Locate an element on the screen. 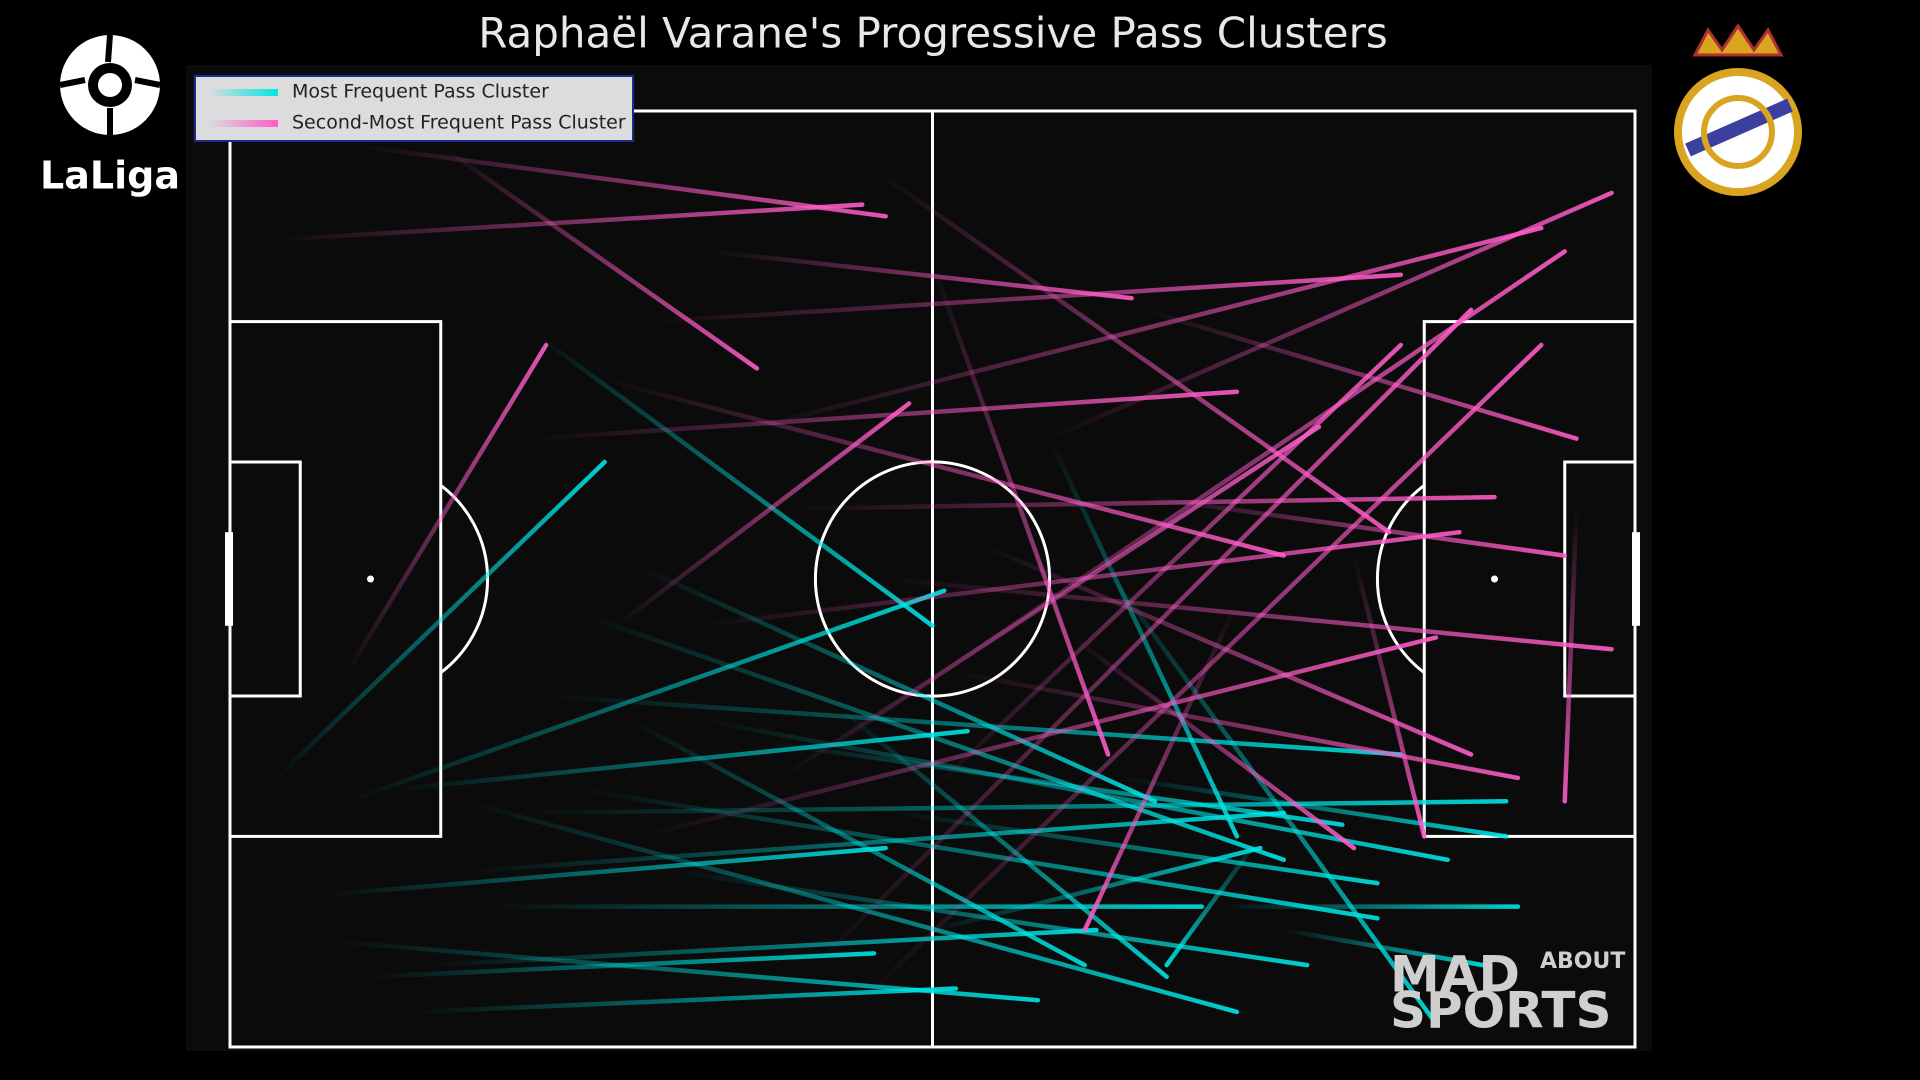  watermark-main: MAD is located at coordinates (1455, 975).